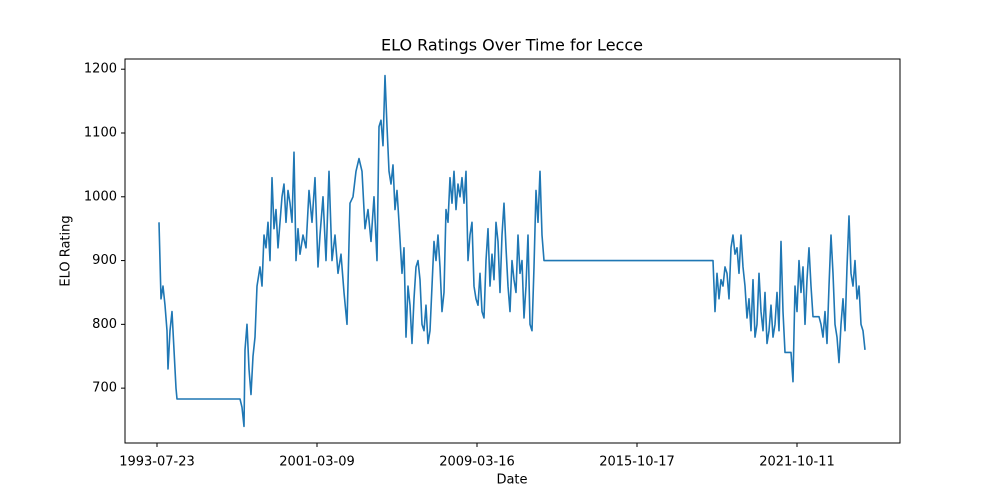 The image size is (1000, 504). I want to click on y-tick-label: 900, so click(104, 260).